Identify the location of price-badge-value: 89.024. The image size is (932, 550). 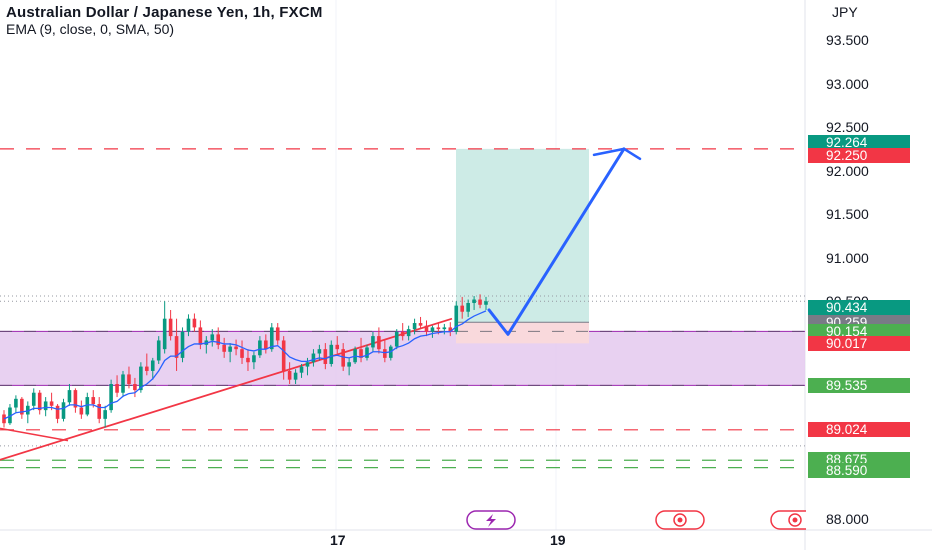
(847, 430).